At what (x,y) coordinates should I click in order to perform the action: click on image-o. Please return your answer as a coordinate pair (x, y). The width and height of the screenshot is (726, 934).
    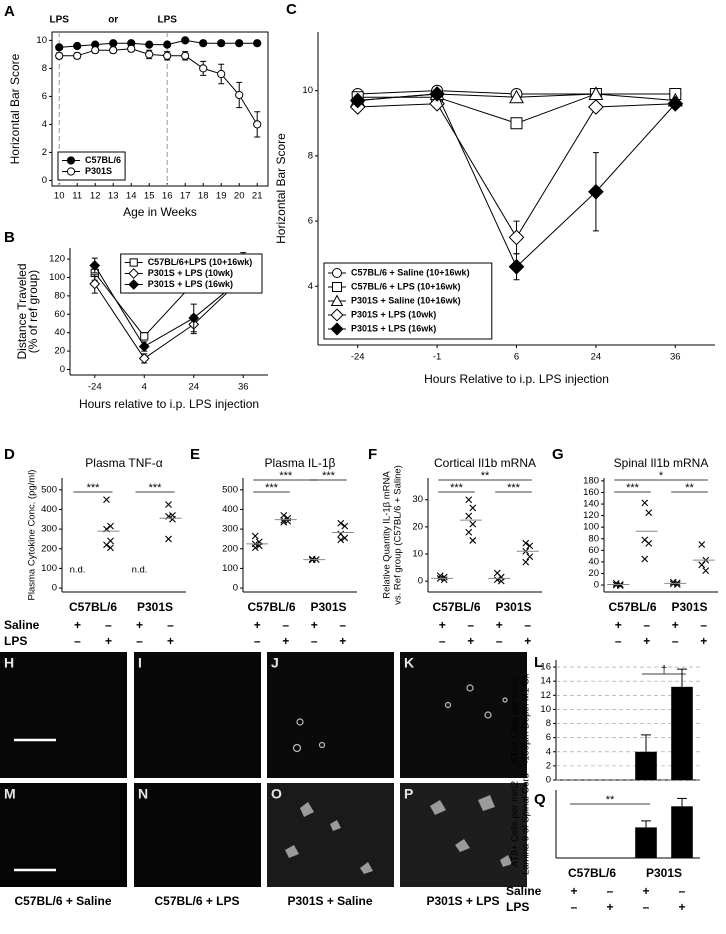
    Looking at the image, I should click on (330, 835).